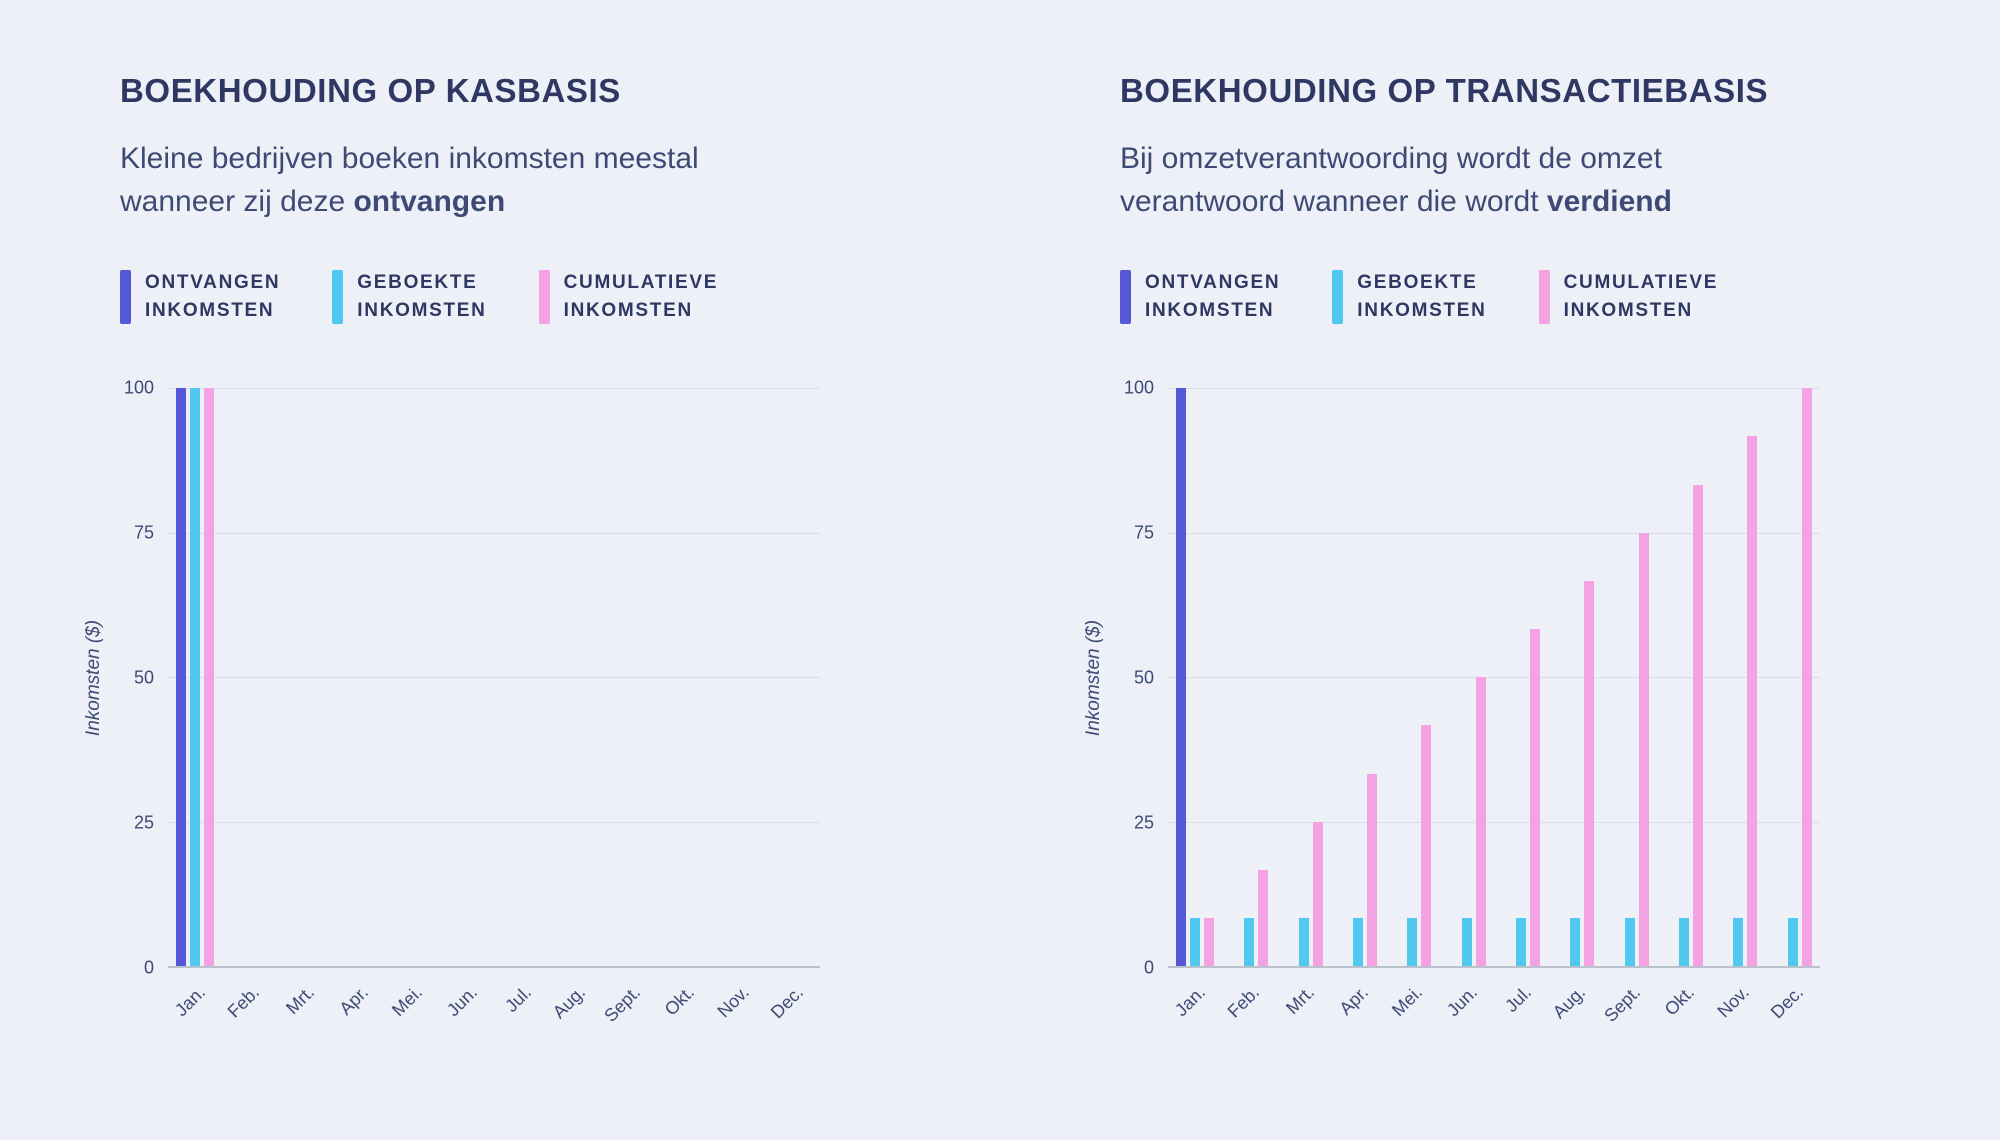 This screenshot has height=1140, width=2000. I want to click on legend-label: CUMULATIEVE INKOMSTEN, so click(641, 296).